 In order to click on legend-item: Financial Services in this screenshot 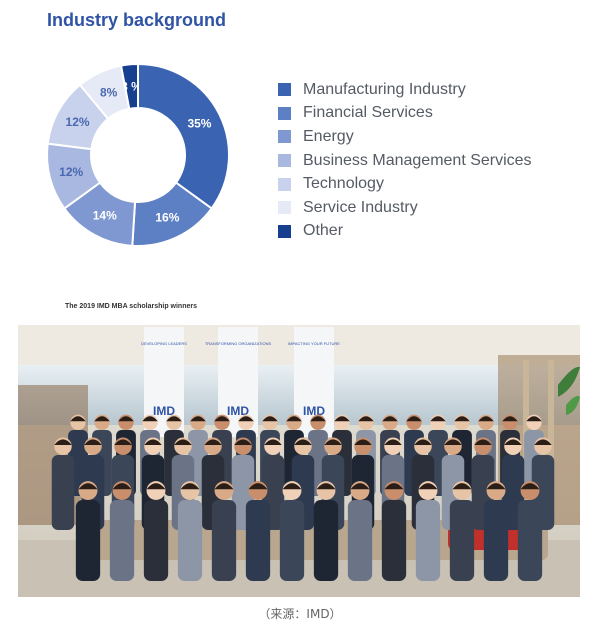, I will do `click(405, 114)`.